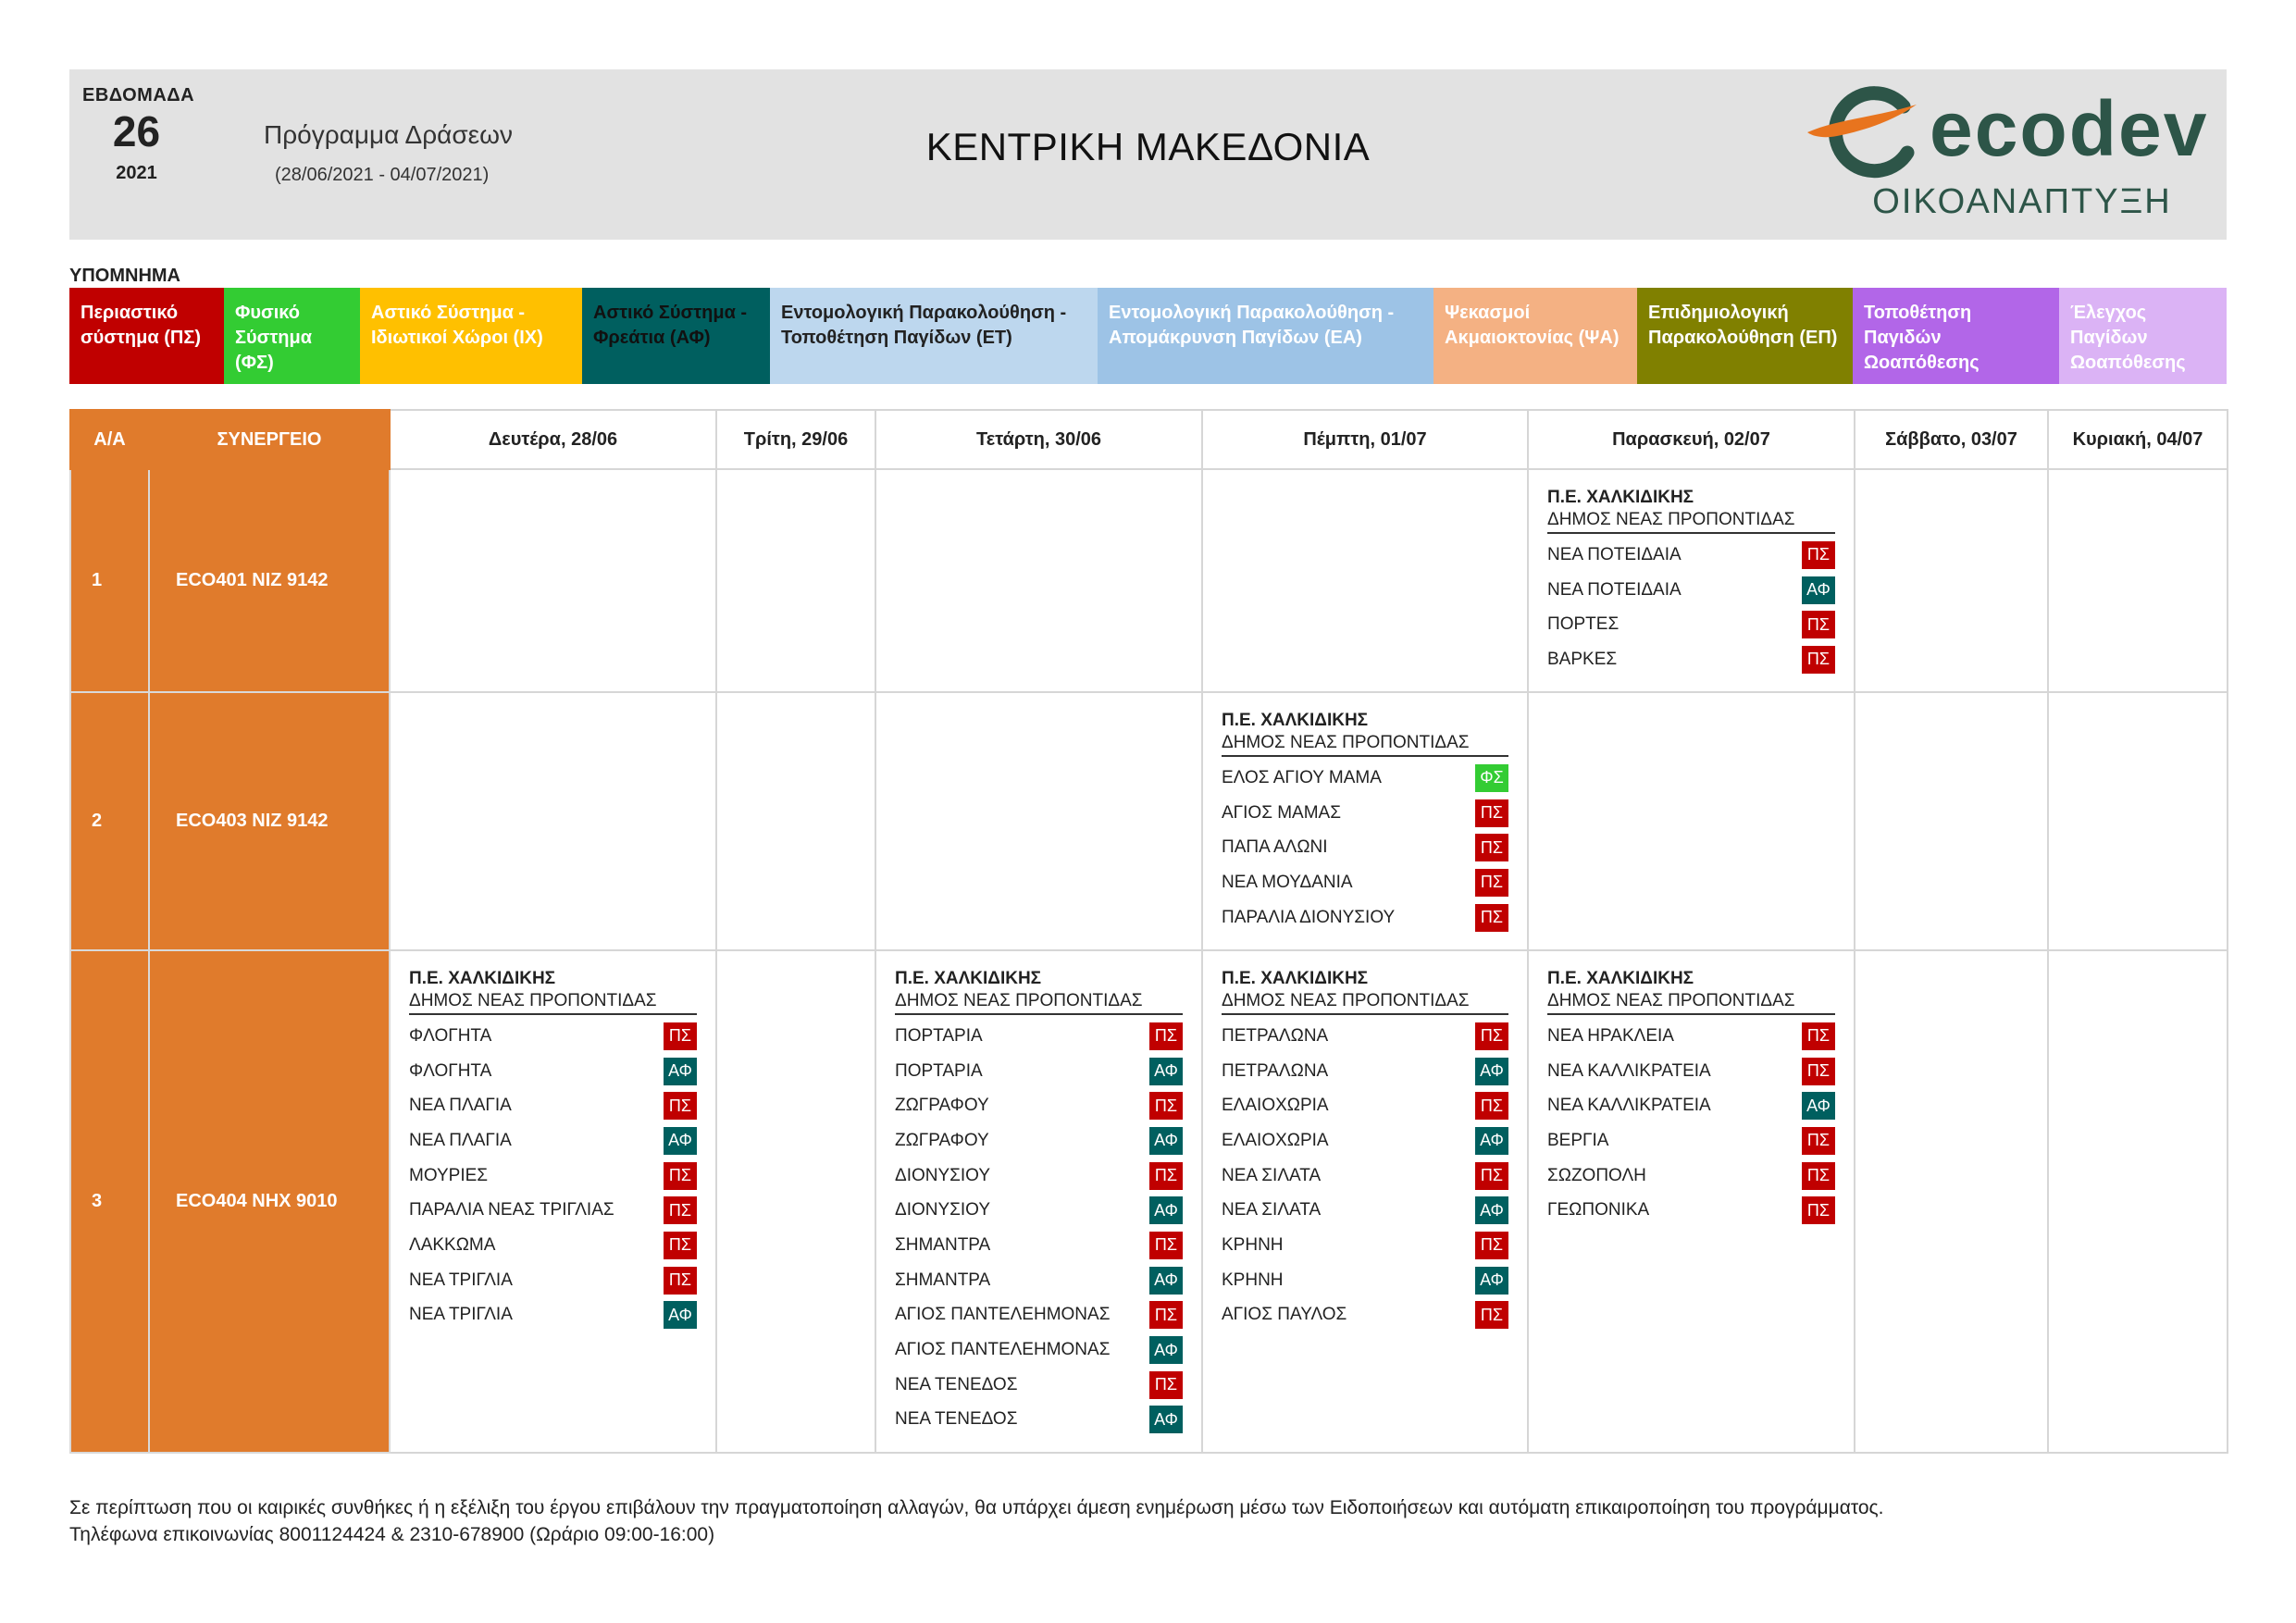 Image resolution: width=2296 pixels, height=1623 pixels. I want to click on col-header-day: Τρίτη, 29/06, so click(795, 439).